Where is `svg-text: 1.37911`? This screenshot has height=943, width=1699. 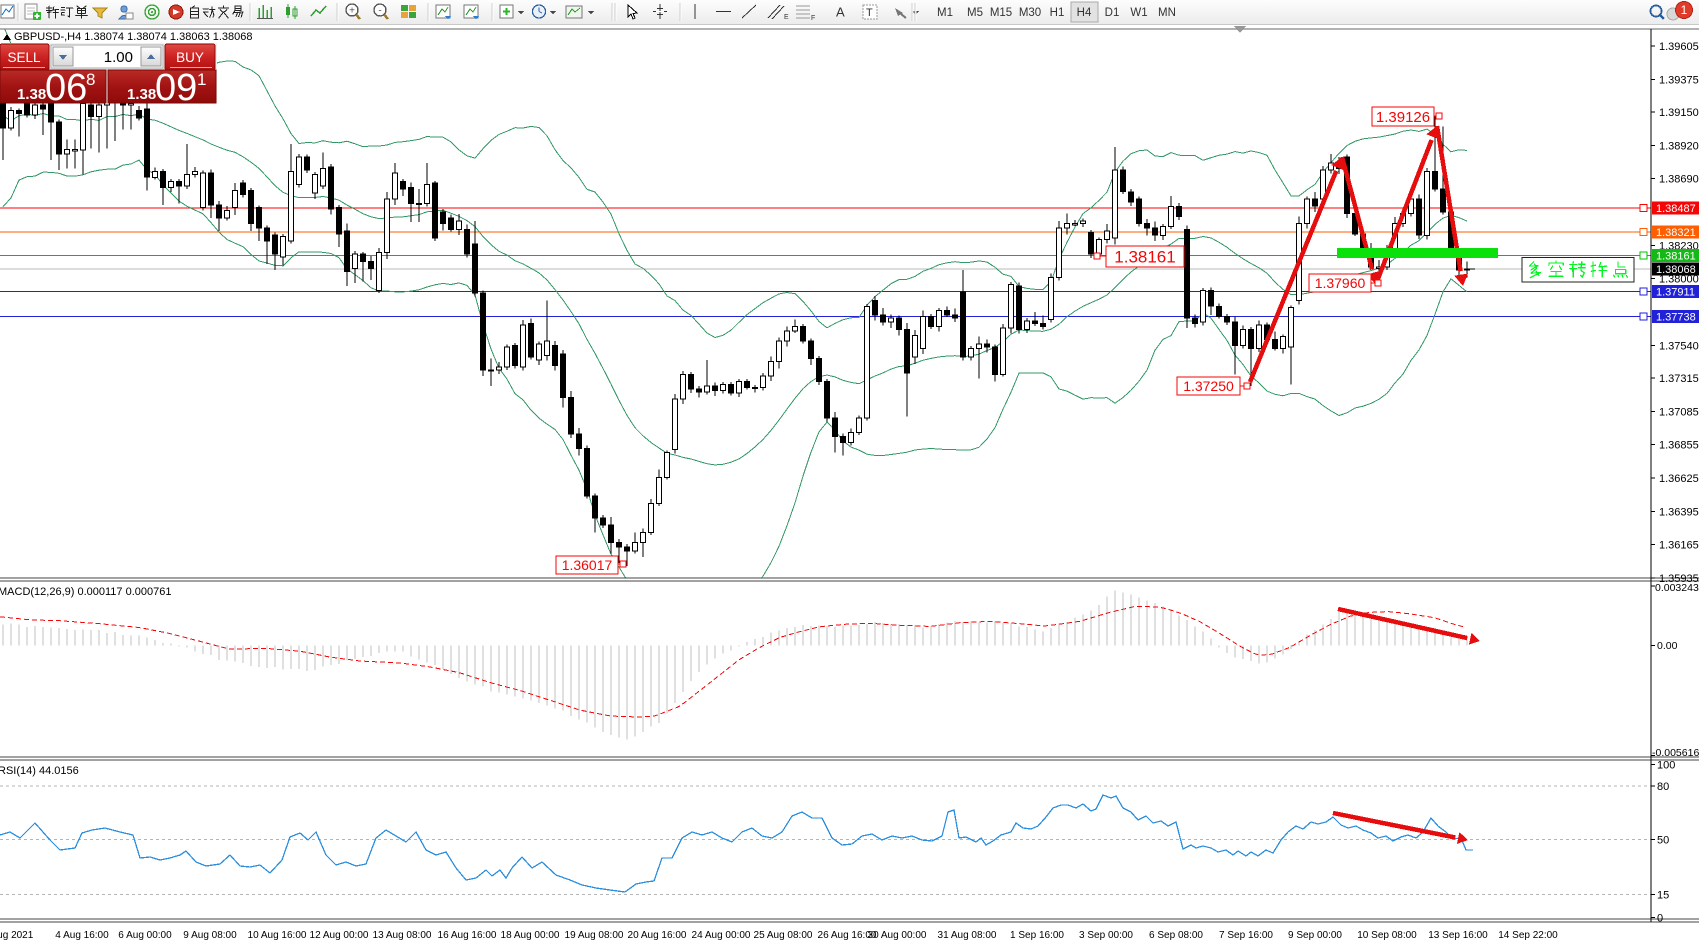 svg-text: 1.37911 is located at coordinates (1675, 293).